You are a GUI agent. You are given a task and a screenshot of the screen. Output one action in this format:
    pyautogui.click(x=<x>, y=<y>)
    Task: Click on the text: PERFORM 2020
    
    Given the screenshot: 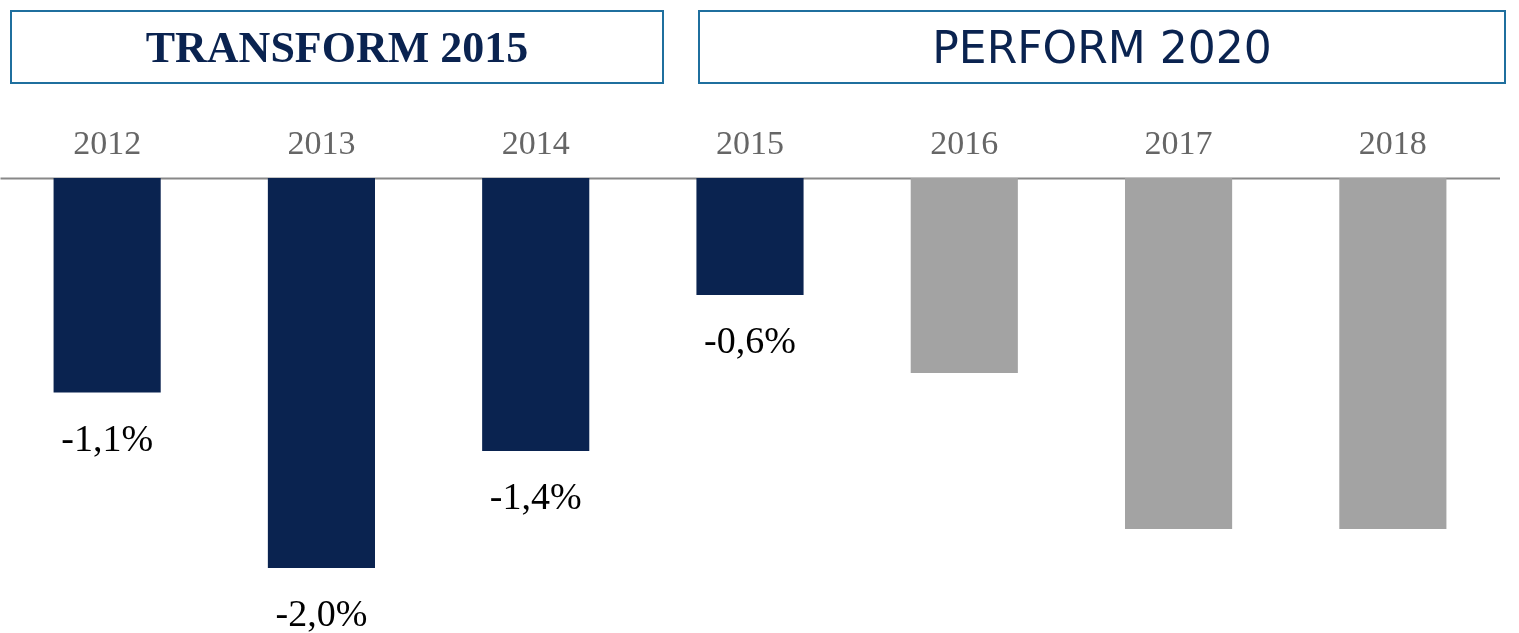 What is the action you would take?
    pyautogui.click(x=1102, y=47)
    